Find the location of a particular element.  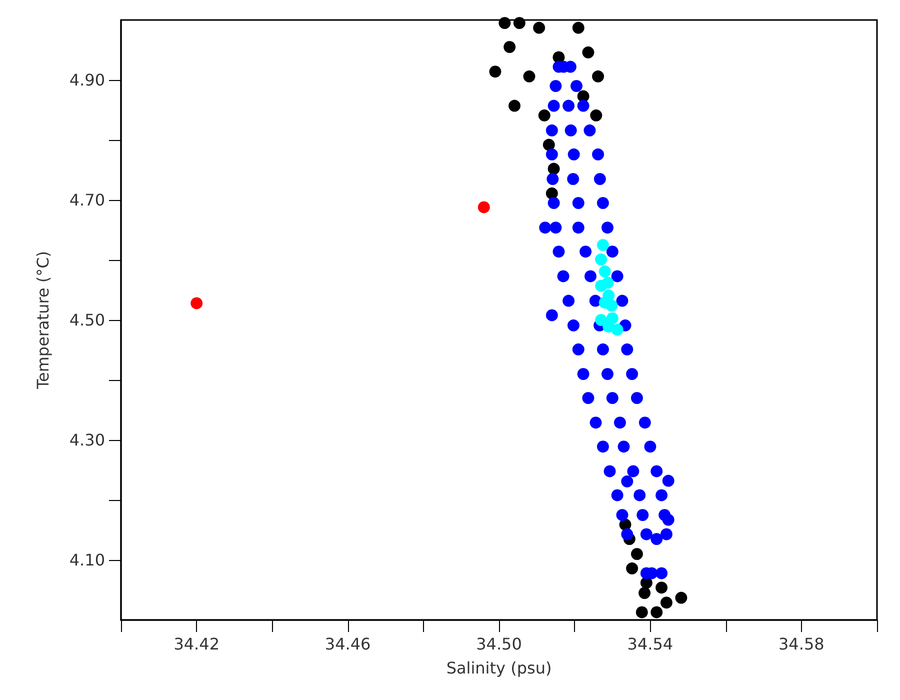

y-axis-title: Temperature (°C) is located at coordinates (43, 320).